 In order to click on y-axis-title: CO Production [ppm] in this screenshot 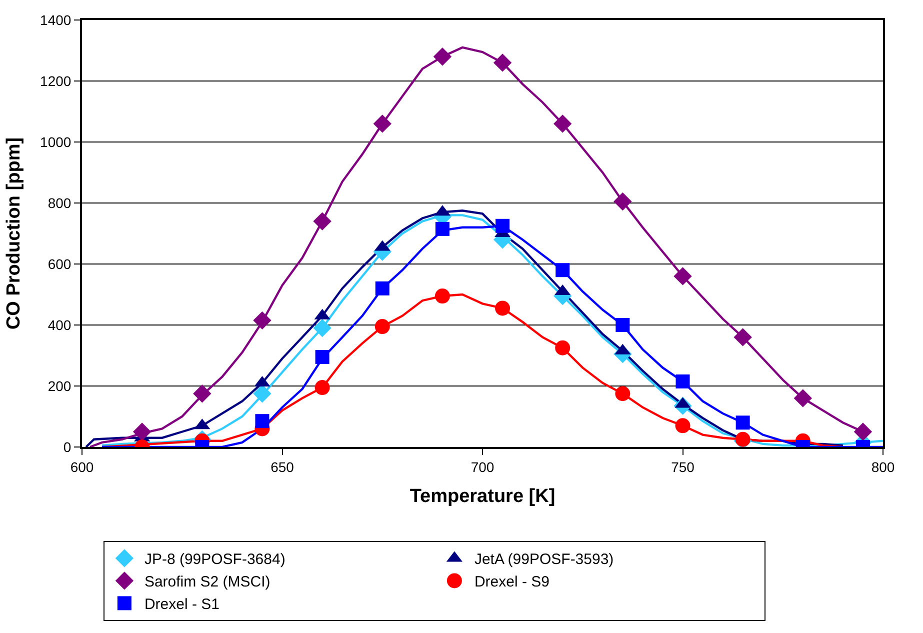, I will do `click(13, 233)`.